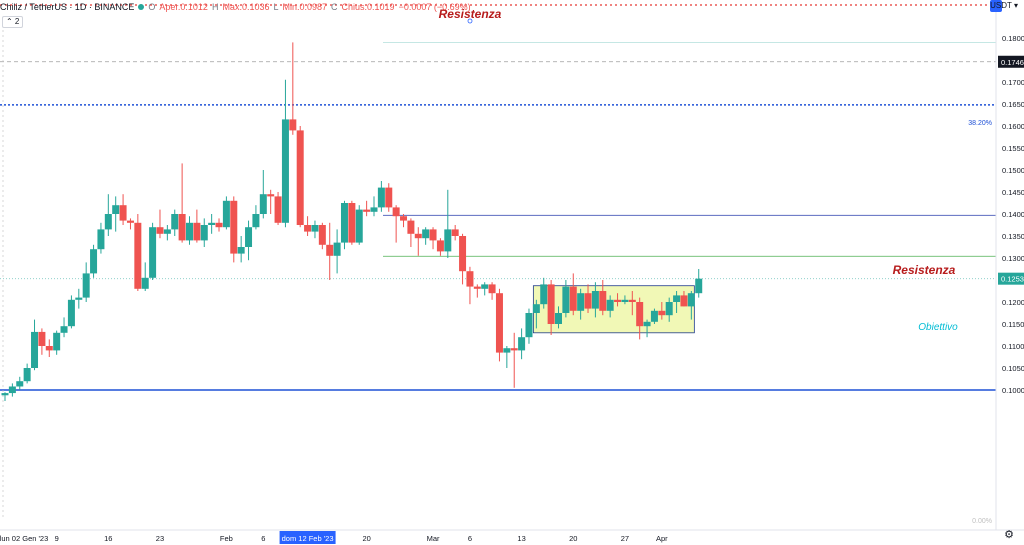 This screenshot has width=1024, height=545. I want to click on time-tick-label: 20, so click(573, 538).